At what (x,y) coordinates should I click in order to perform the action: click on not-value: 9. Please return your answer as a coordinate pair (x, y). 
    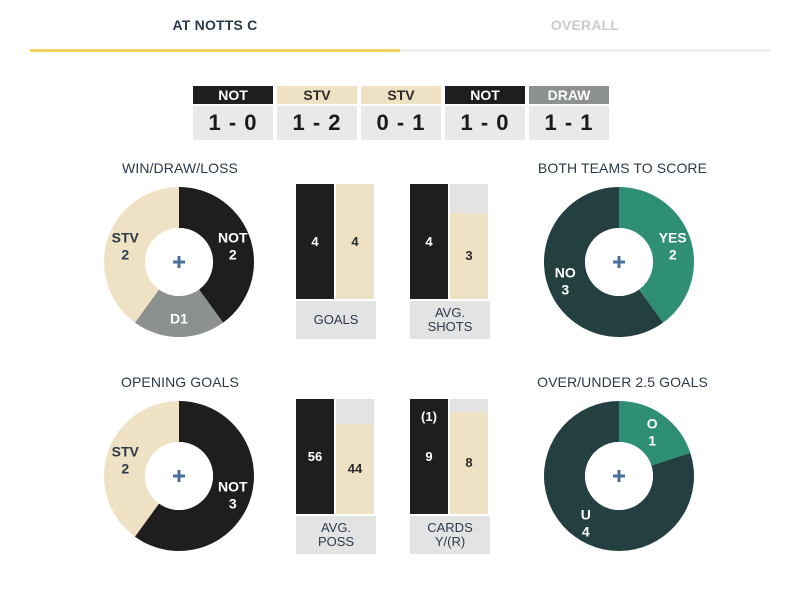
    Looking at the image, I should click on (429, 456).